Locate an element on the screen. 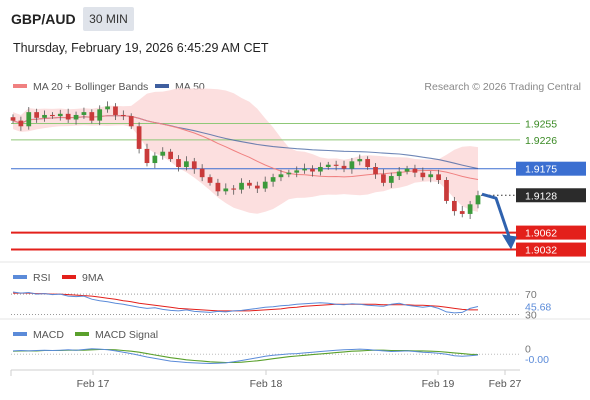 This screenshot has width=590, height=400. rsi-ma-line is located at coordinates (245, 302).